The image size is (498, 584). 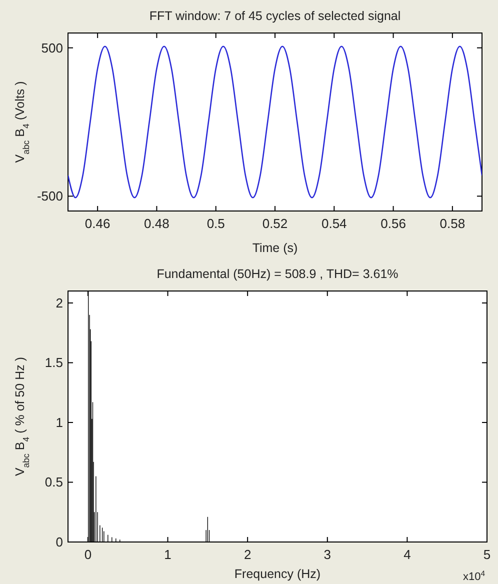 I want to click on y-tick-label: 0.5, so click(x=53, y=482).